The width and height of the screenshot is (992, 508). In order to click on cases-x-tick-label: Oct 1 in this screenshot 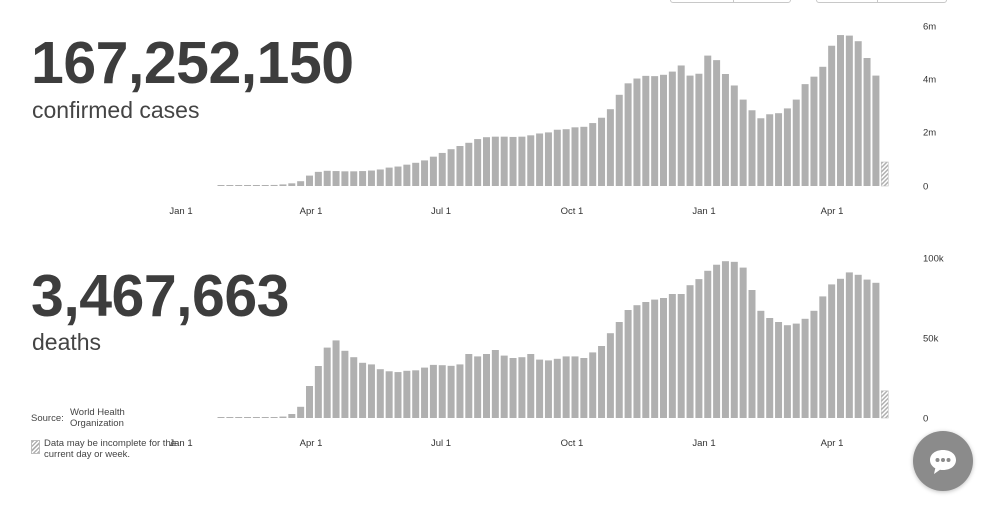, I will do `click(572, 211)`.